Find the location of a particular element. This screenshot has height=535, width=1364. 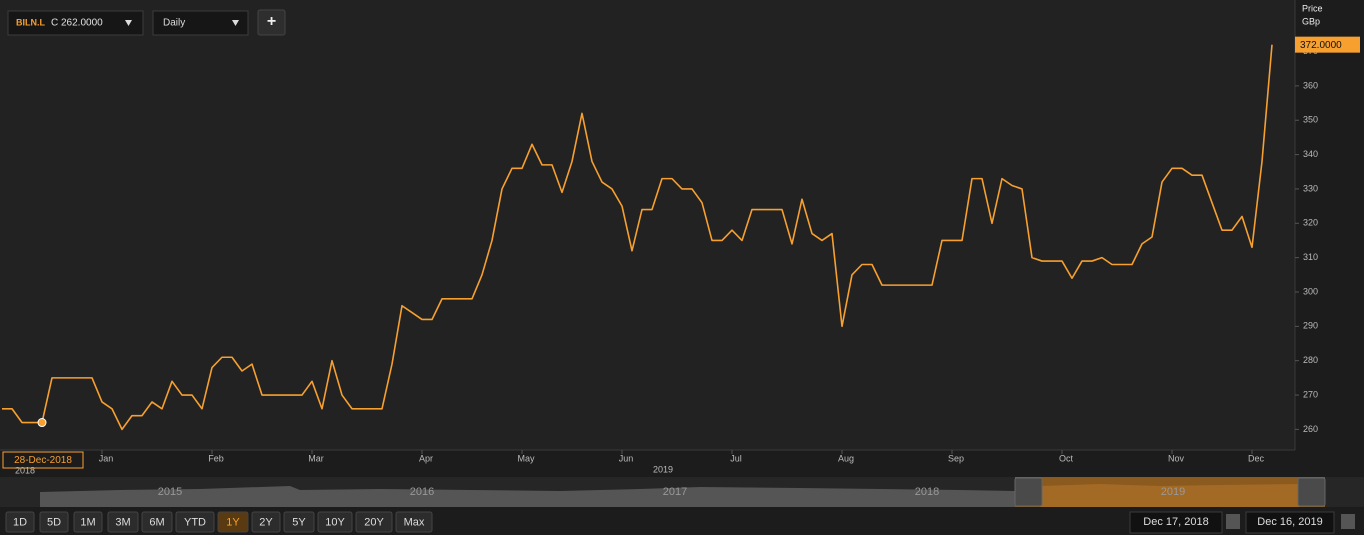

y-tick-label: 280 is located at coordinates (1310, 360).